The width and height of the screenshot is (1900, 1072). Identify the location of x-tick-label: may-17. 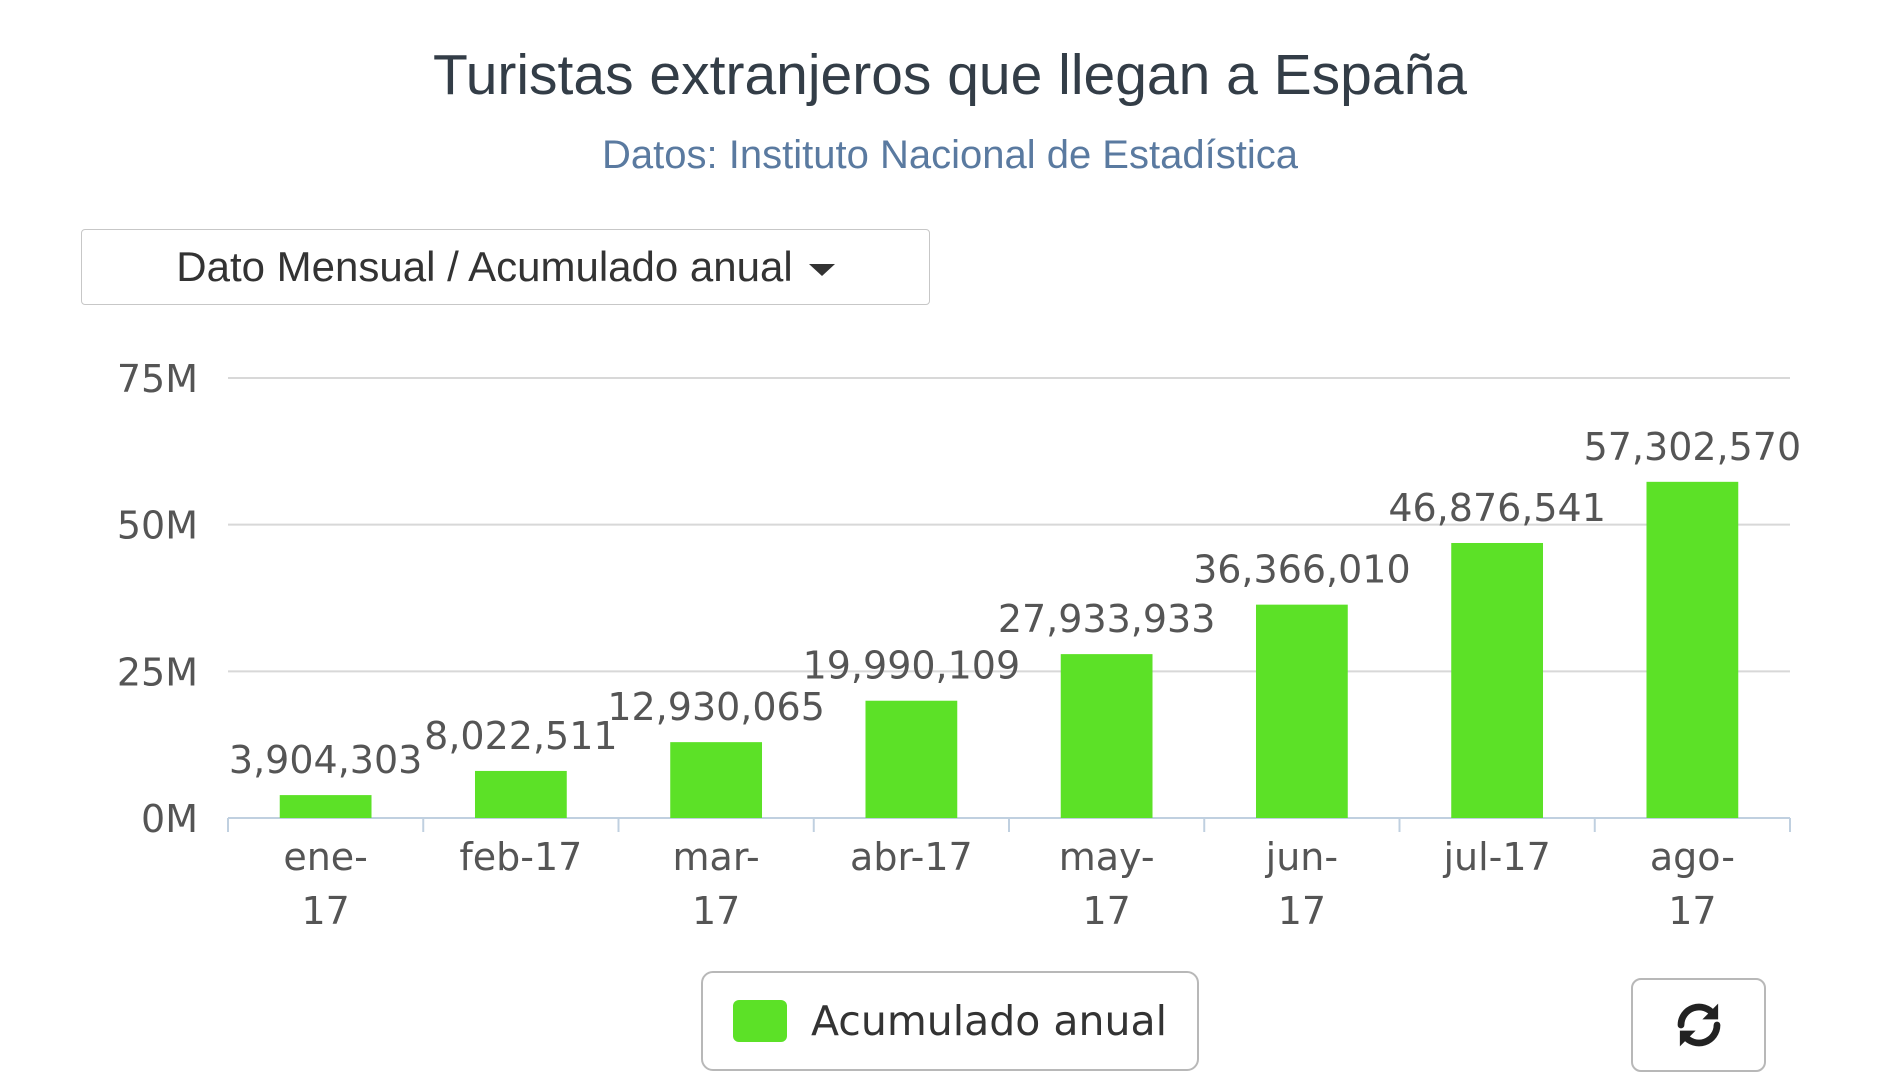
(1107, 884).